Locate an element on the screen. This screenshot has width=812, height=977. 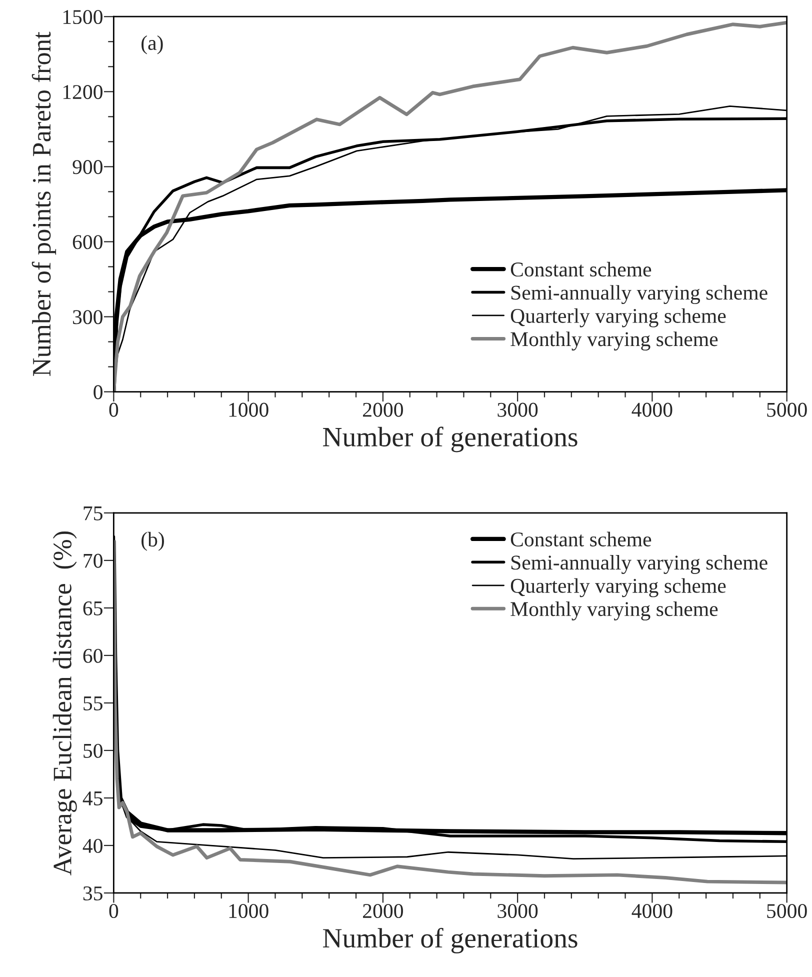
y-tick-label: 1500 is located at coordinates (82, 17).